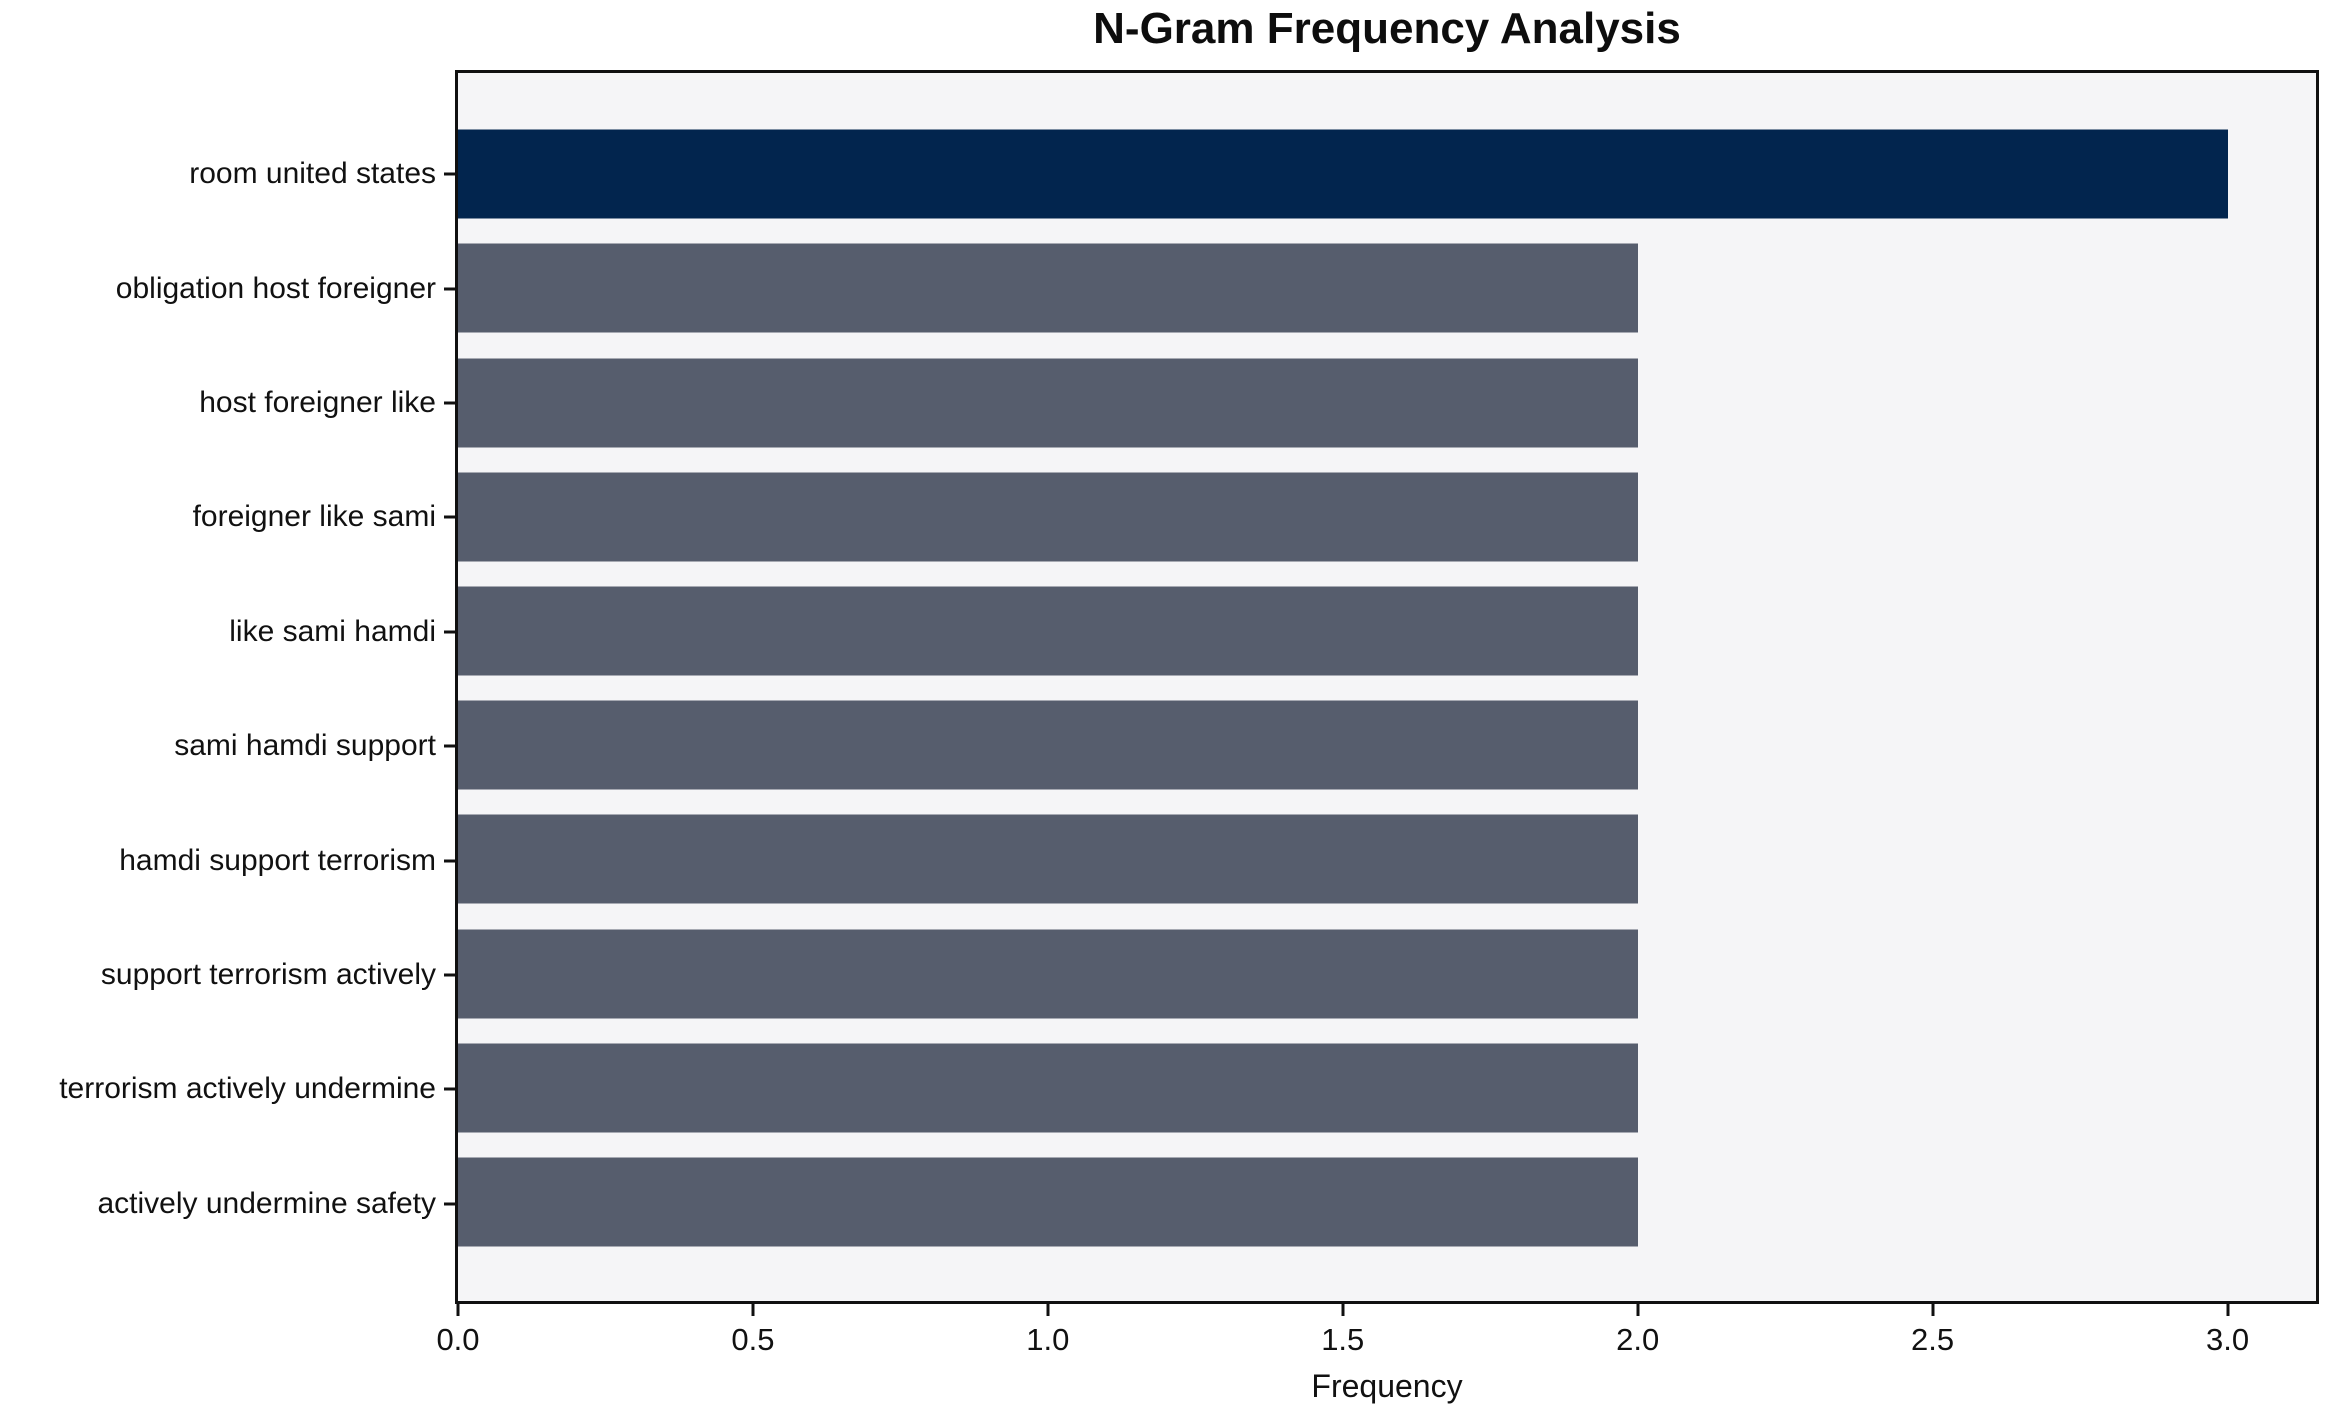 This screenshot has height=1414, width=2337. I want to click on y-tick-row: foreigner like sami, so click(227, 517).